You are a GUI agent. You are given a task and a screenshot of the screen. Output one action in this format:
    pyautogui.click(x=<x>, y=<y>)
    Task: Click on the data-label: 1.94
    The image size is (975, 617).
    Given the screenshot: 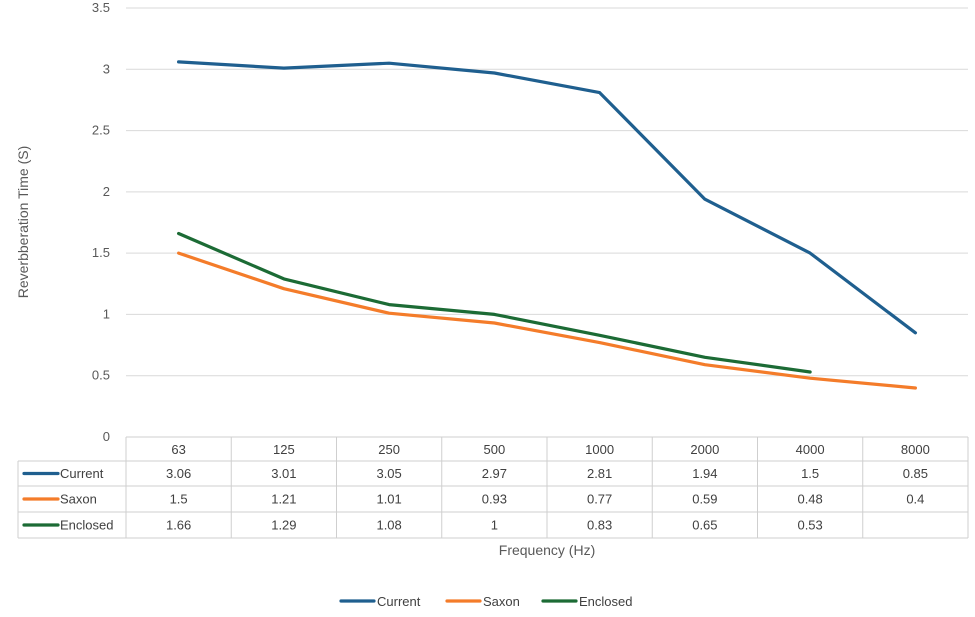 What is the action you would take?
    pyautogui.click(x=704, y=473)
    